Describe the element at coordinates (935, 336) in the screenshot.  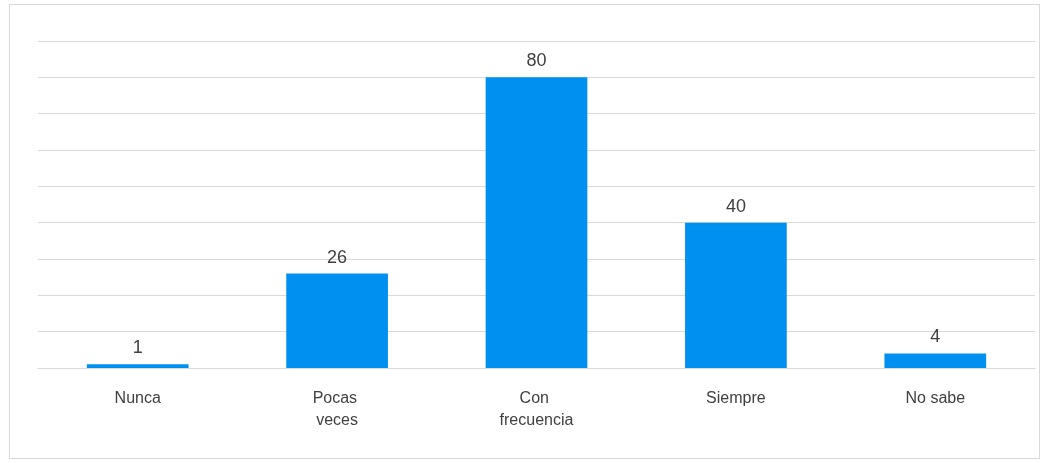
I see `data-label: 4` at that location.